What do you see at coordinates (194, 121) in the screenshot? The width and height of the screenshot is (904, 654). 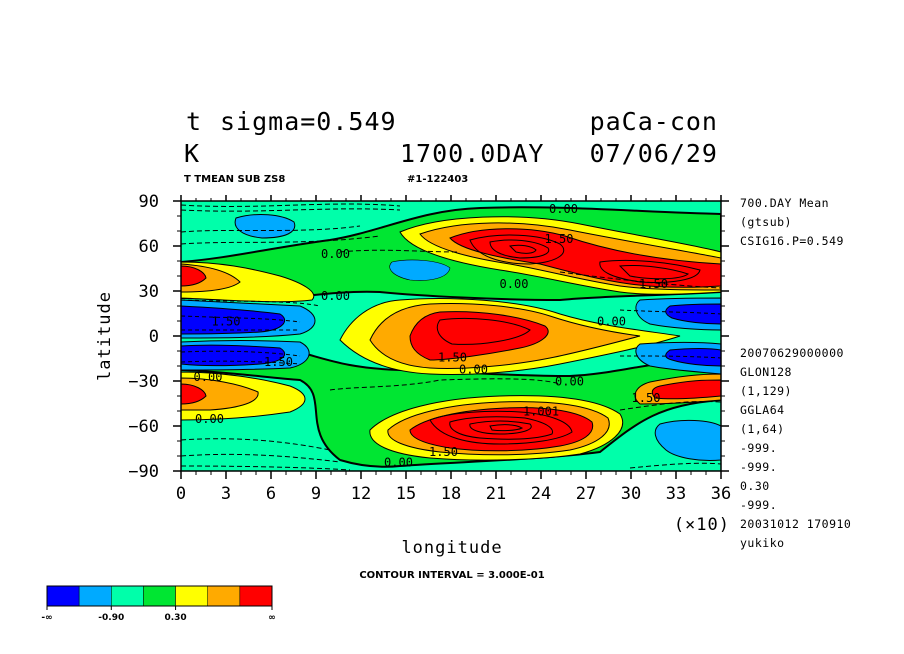 I see `title-variable: t` at bounding box center [194, 121].